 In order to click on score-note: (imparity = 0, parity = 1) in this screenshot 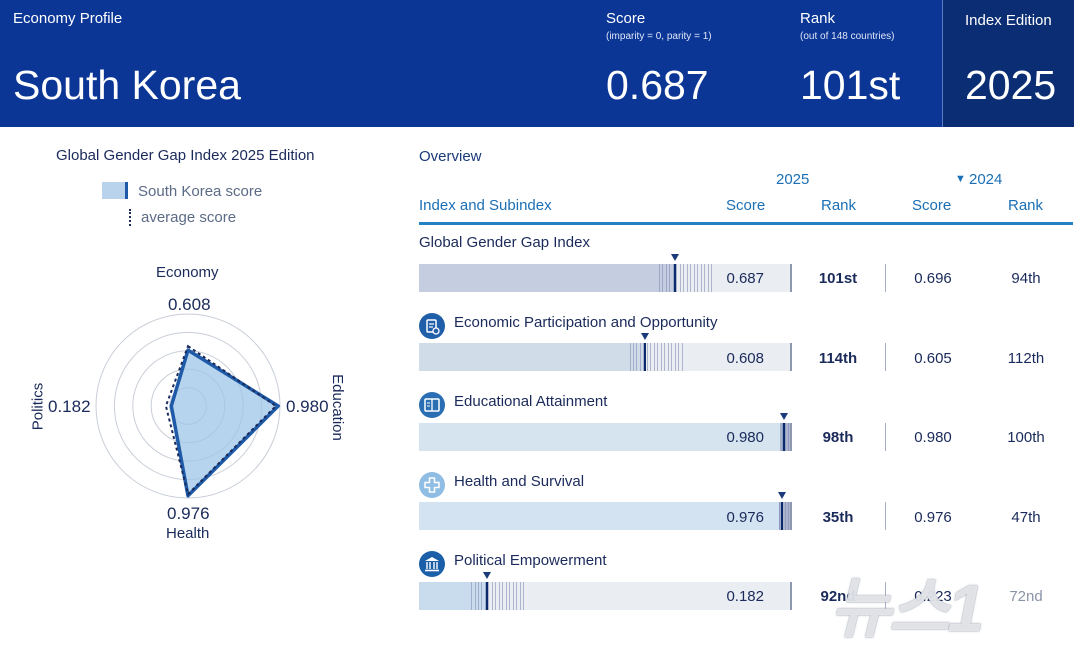, I will do `click(659, 36)`.